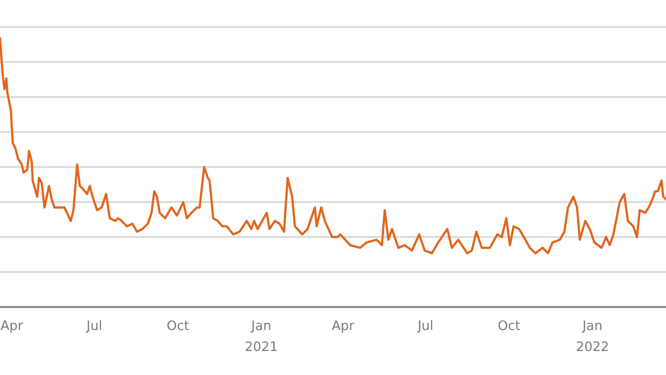  I want to click on x-tick-label: Jan 2022, so click(593, 337).